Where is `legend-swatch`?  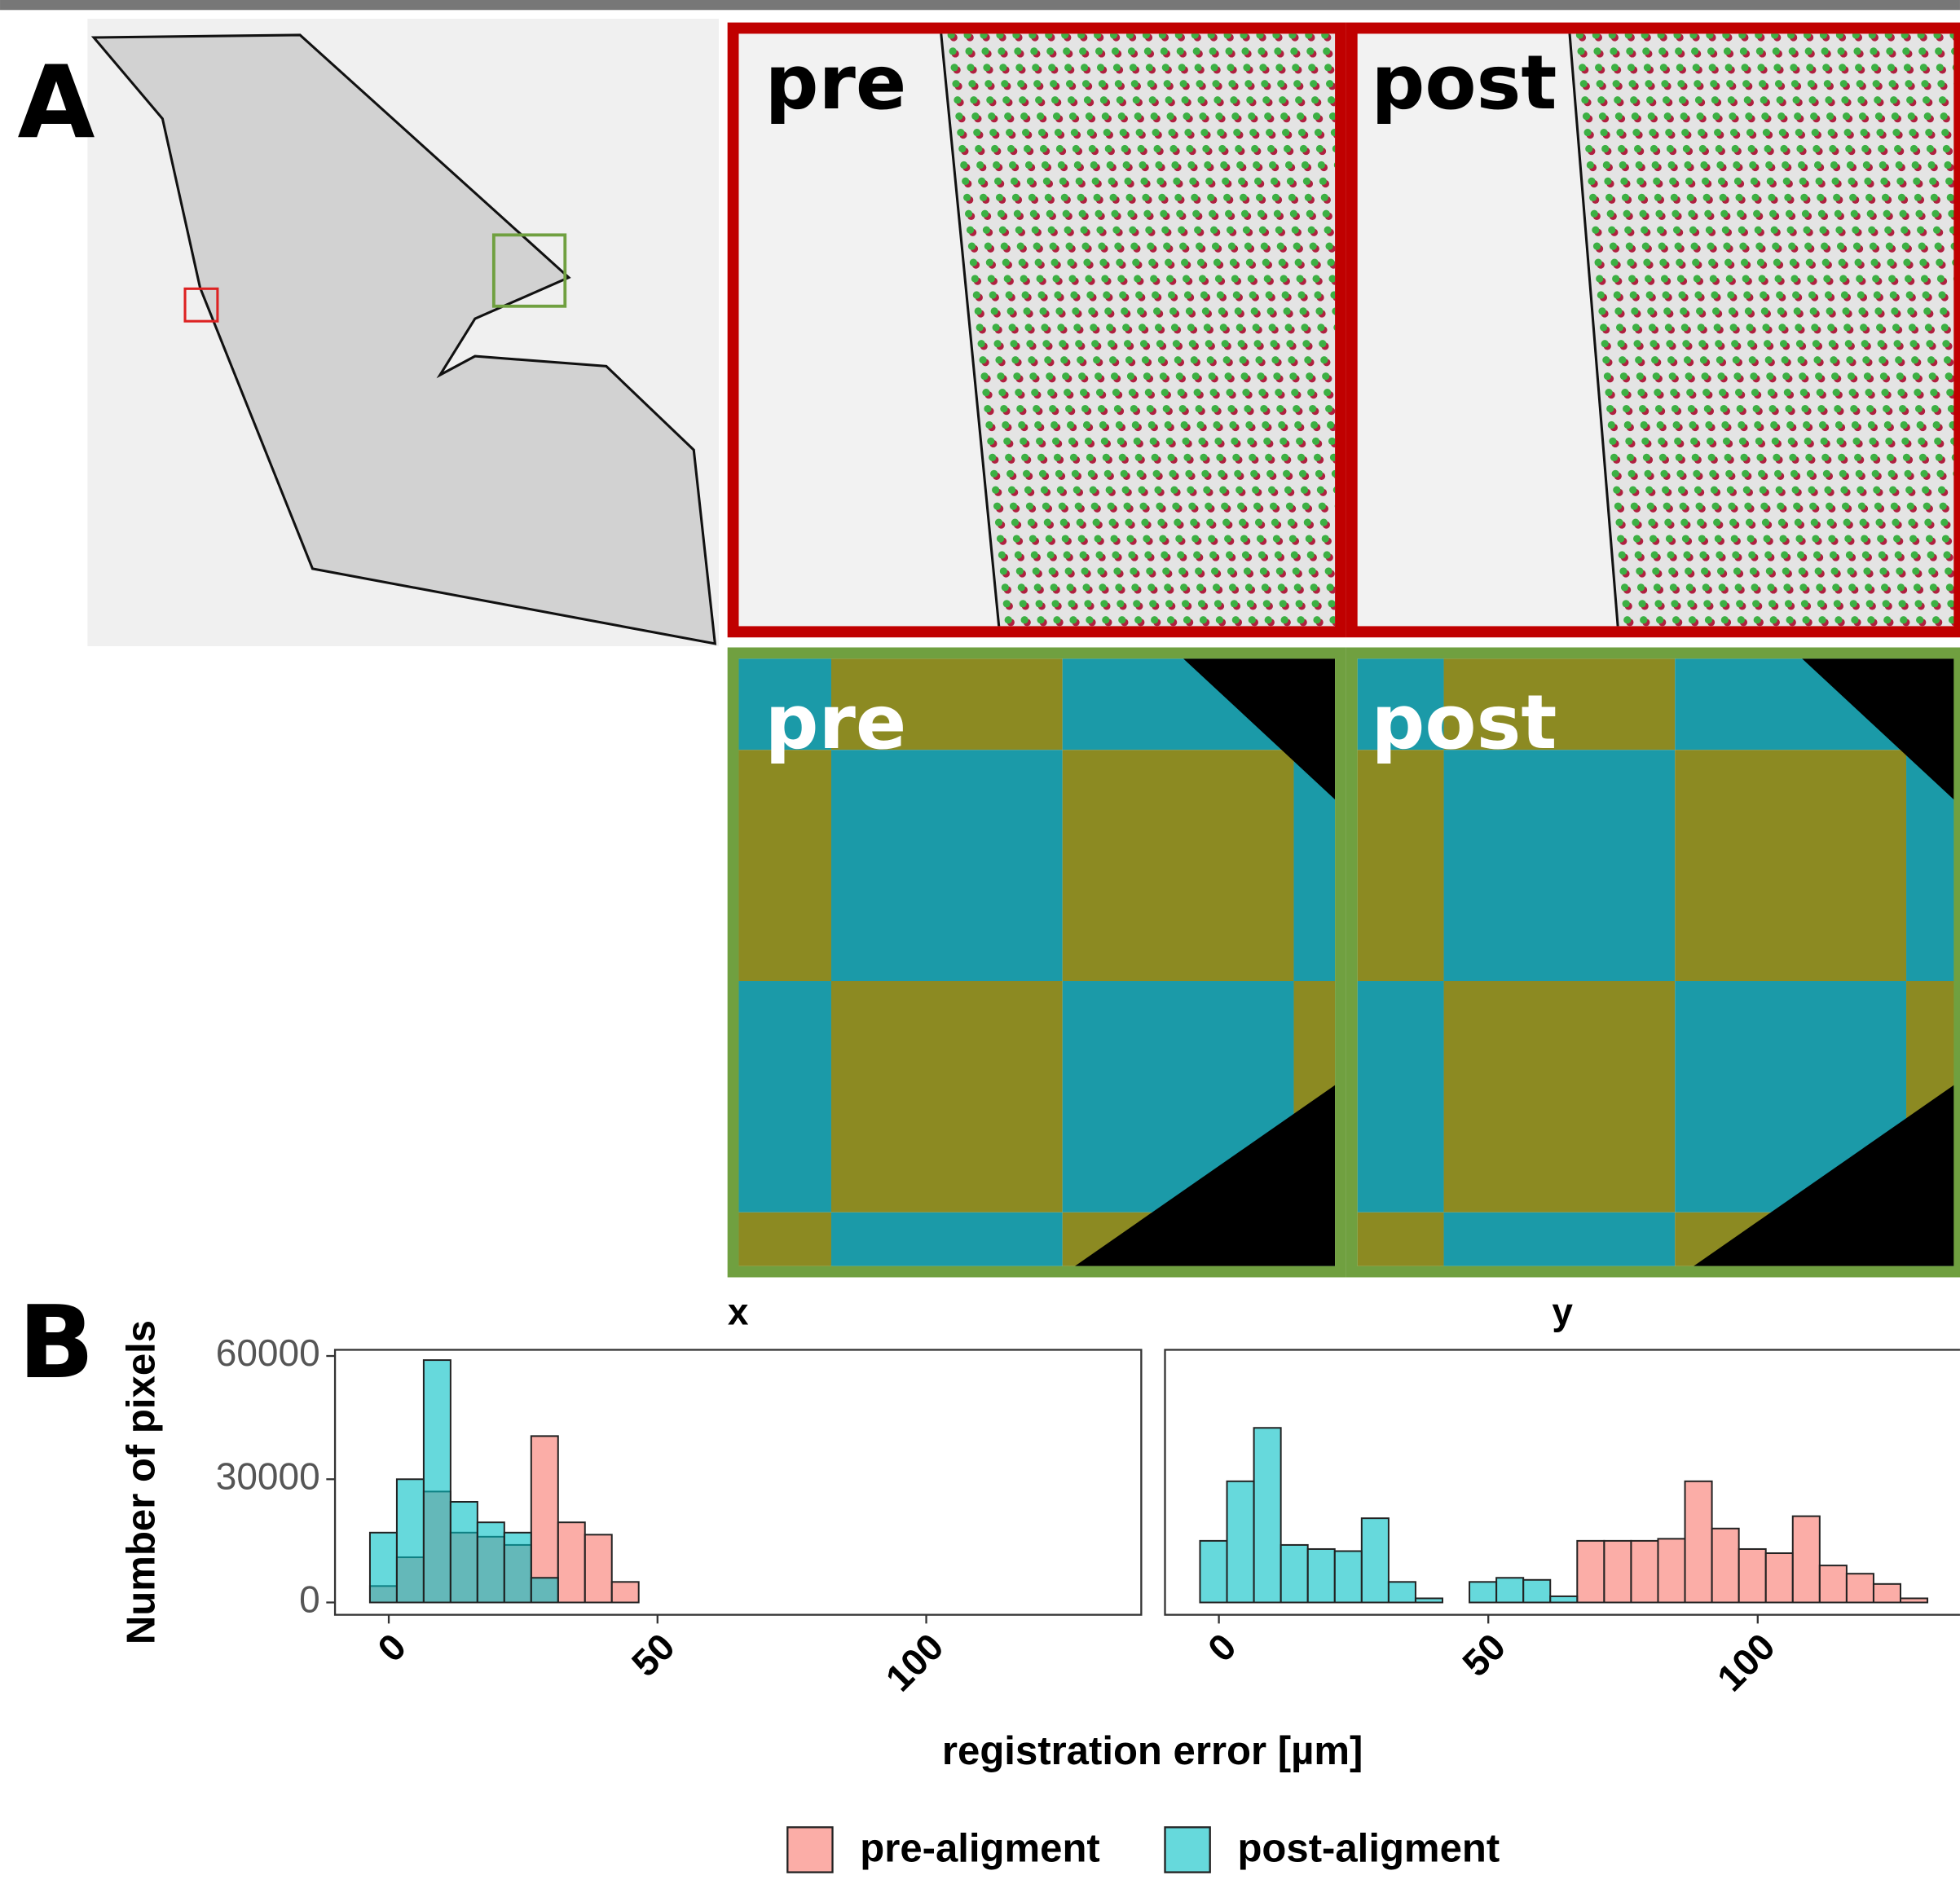
legend-swatch is located at coordinates (809, 1850).